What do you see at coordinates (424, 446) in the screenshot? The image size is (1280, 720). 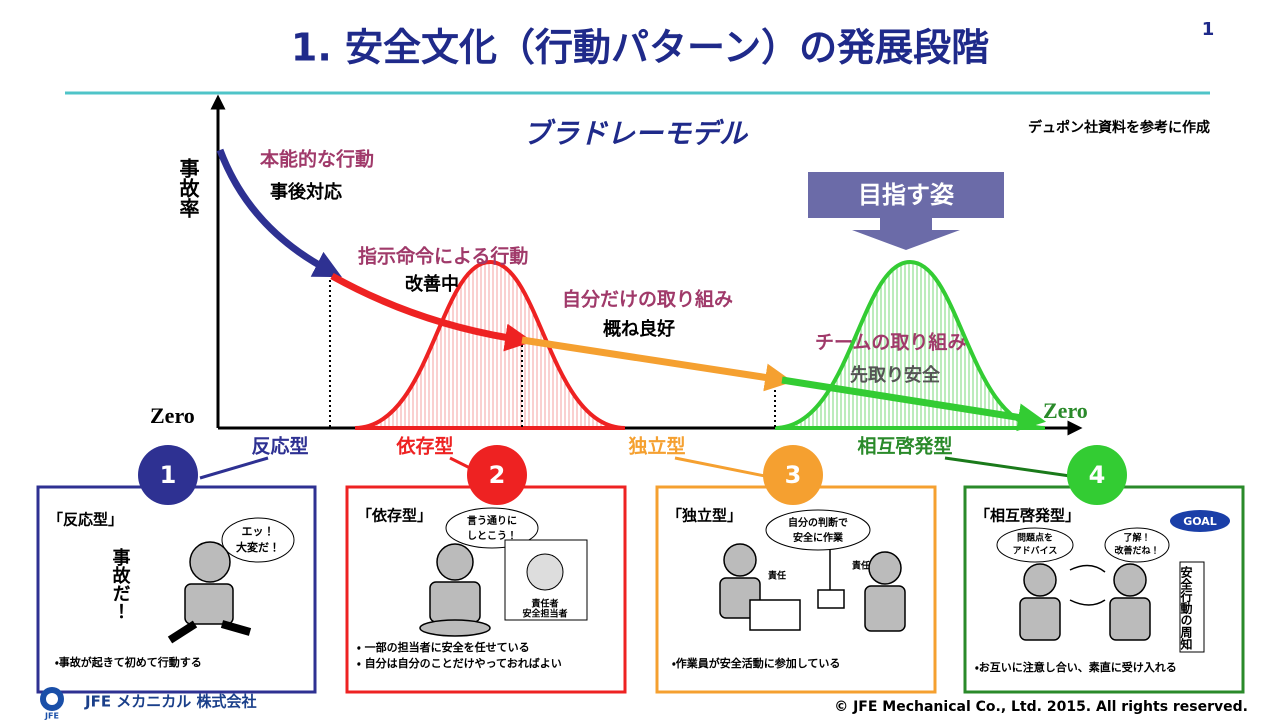 I see `stage-type: 依存型` at bounding box center [424, 446].